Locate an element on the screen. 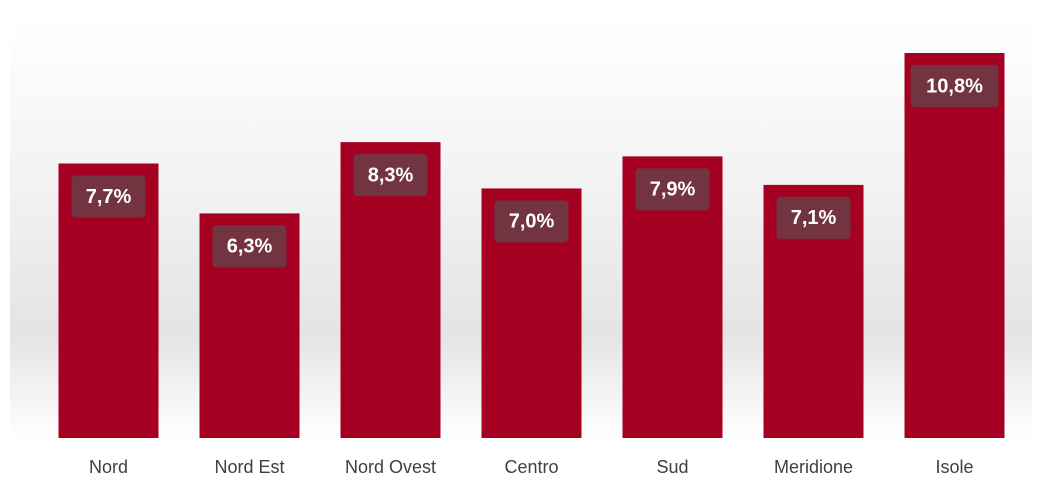 The width and height of the screenshot is (1042, 480). value-label: 7,0% is located at coordinates (532, 222).